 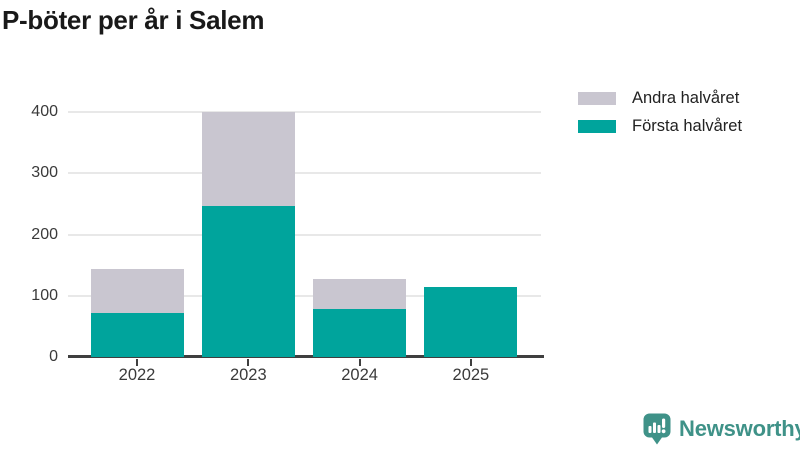 I want to click on x-tick-label-2025: 2025, so click(x=471, y=375).